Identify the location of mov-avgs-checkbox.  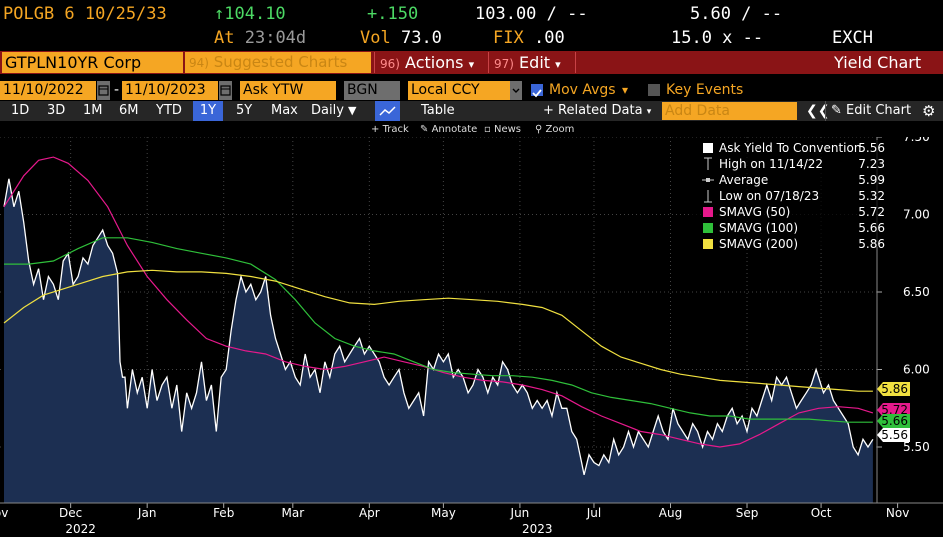
(537, 91).